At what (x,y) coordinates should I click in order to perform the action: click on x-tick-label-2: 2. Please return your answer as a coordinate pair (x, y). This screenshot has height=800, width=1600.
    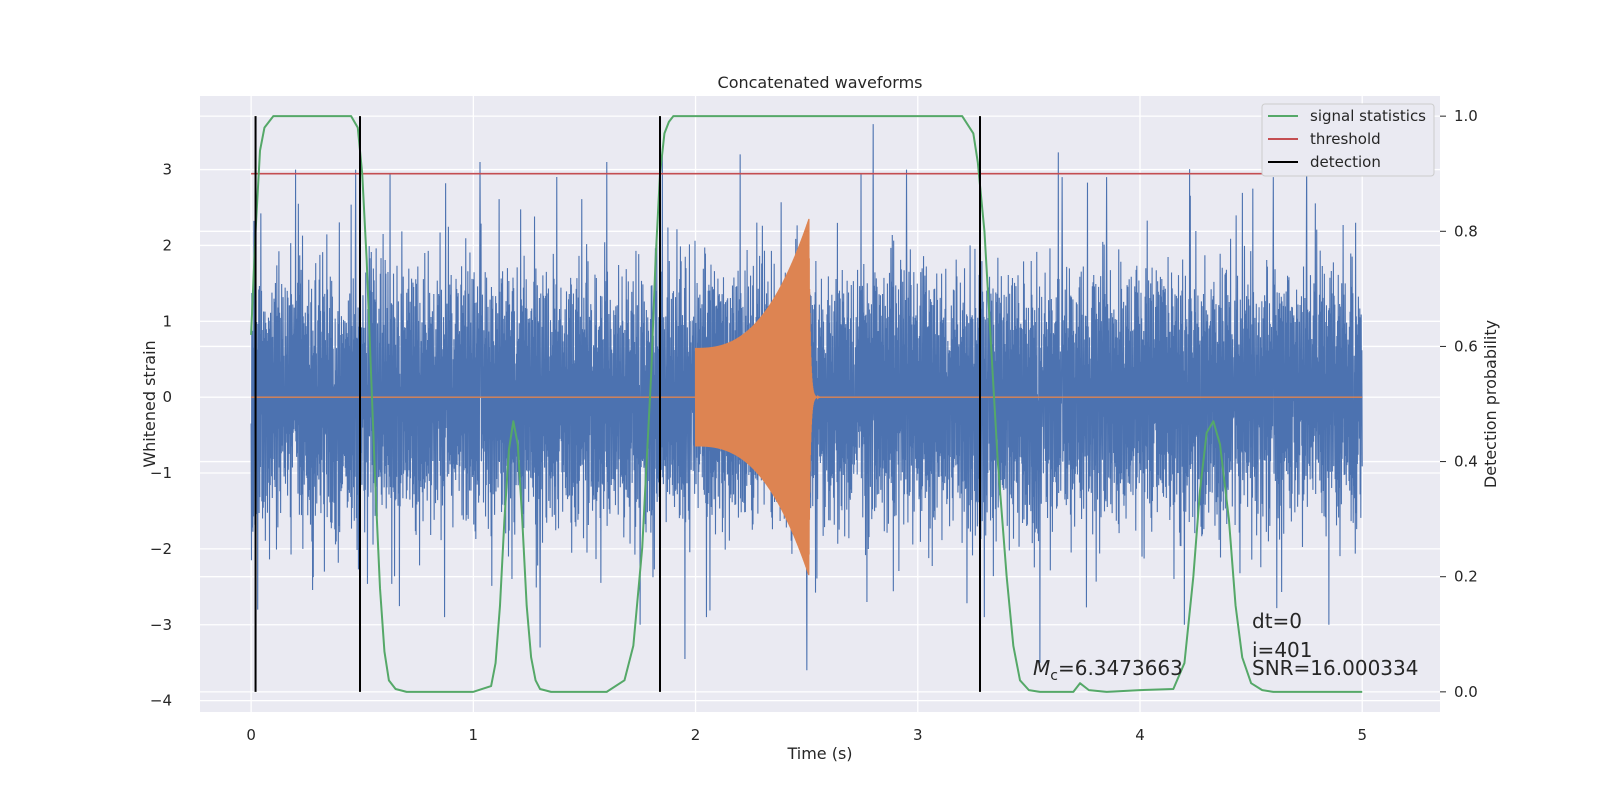
    Looking at the image, I should click on (696, 735).